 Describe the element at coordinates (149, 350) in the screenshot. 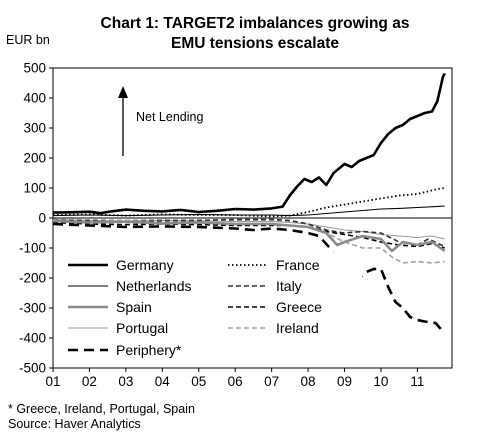

I see `legend-label-periphery: Periphery*` at that location.